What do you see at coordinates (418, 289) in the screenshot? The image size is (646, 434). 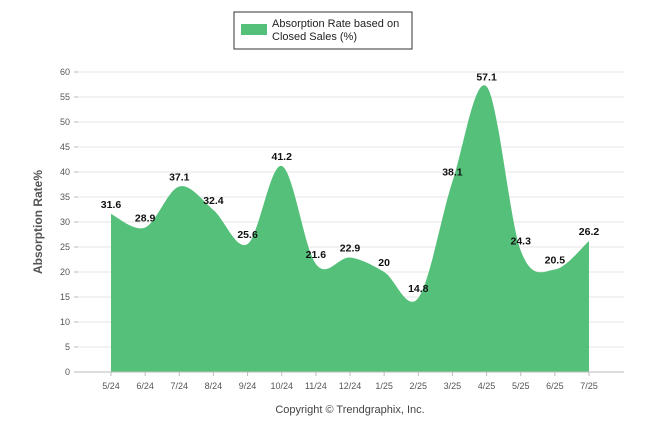 I see `data-label: 14.8` at bounding box center [418, 289].